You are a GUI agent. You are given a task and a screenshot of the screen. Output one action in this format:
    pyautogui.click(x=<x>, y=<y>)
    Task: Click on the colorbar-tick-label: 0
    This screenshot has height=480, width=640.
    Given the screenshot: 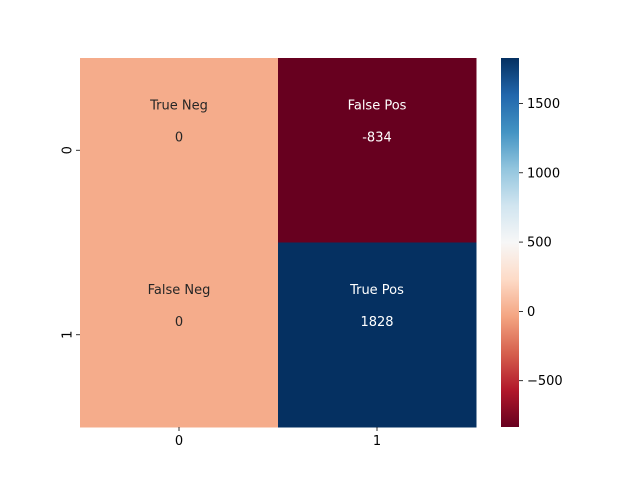 What is the action you would take?
    pyautogui.click(x=531, y=312)
    